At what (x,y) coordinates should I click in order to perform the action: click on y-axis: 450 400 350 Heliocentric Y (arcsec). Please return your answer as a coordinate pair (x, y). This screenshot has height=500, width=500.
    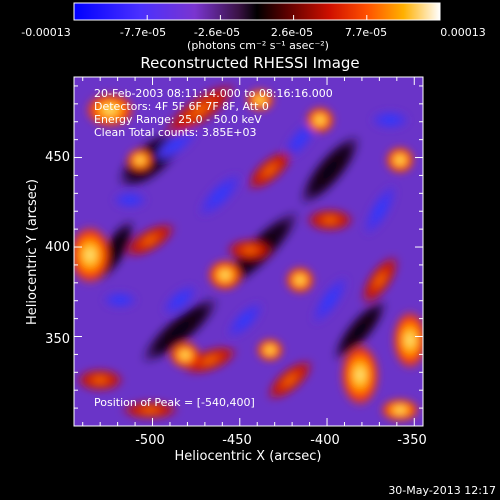
    Looking at the image, I should click on (47, 248).